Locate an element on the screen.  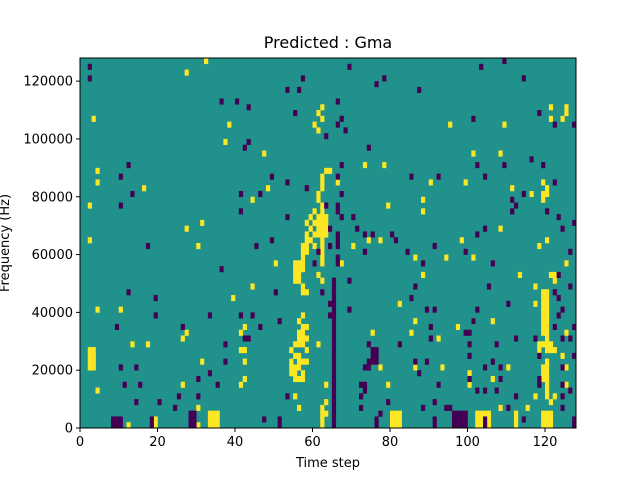
x-tick-label: 100 is located at coordinates (467, 442).